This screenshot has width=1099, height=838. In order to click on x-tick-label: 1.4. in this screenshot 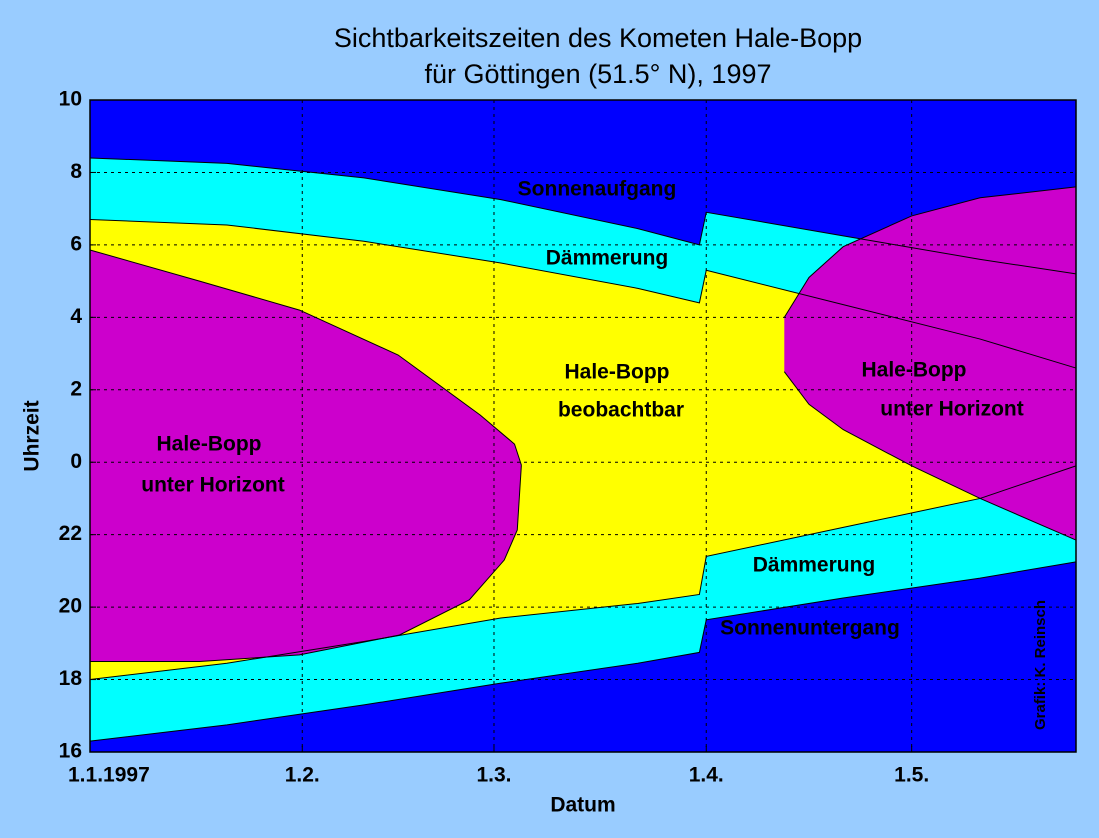, I will do `click(706, 775)`.